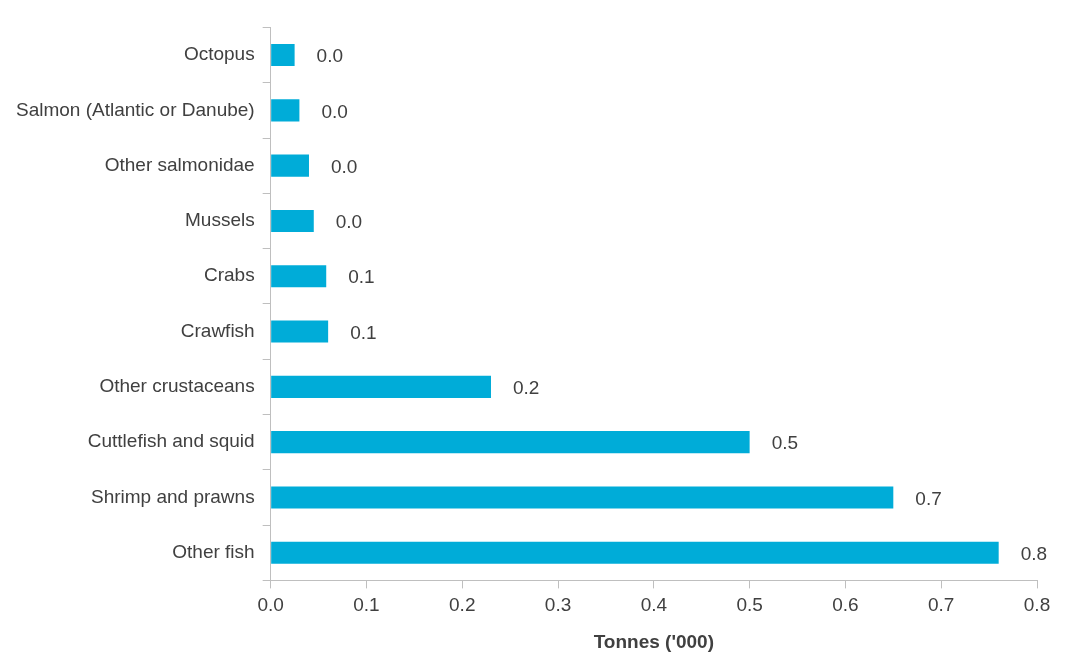 This screenshot has width=1075, height=666. What do you see at coordinates (749, 605) in the screenshot?
I see `text: 0.5` at bounding box center [749, 605].